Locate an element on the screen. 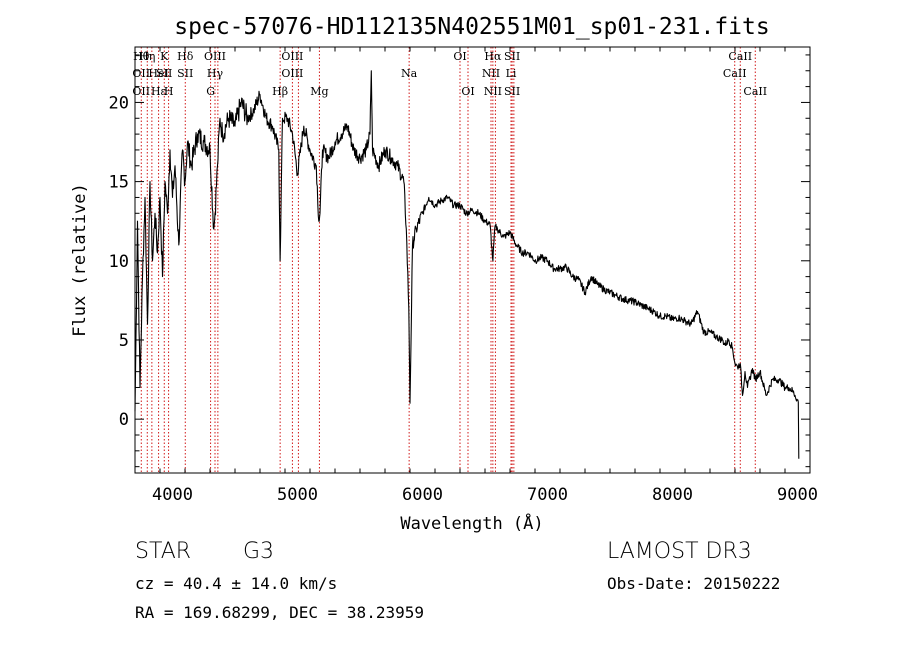  spectral-line-label: G is located at coordinates (210, 91).